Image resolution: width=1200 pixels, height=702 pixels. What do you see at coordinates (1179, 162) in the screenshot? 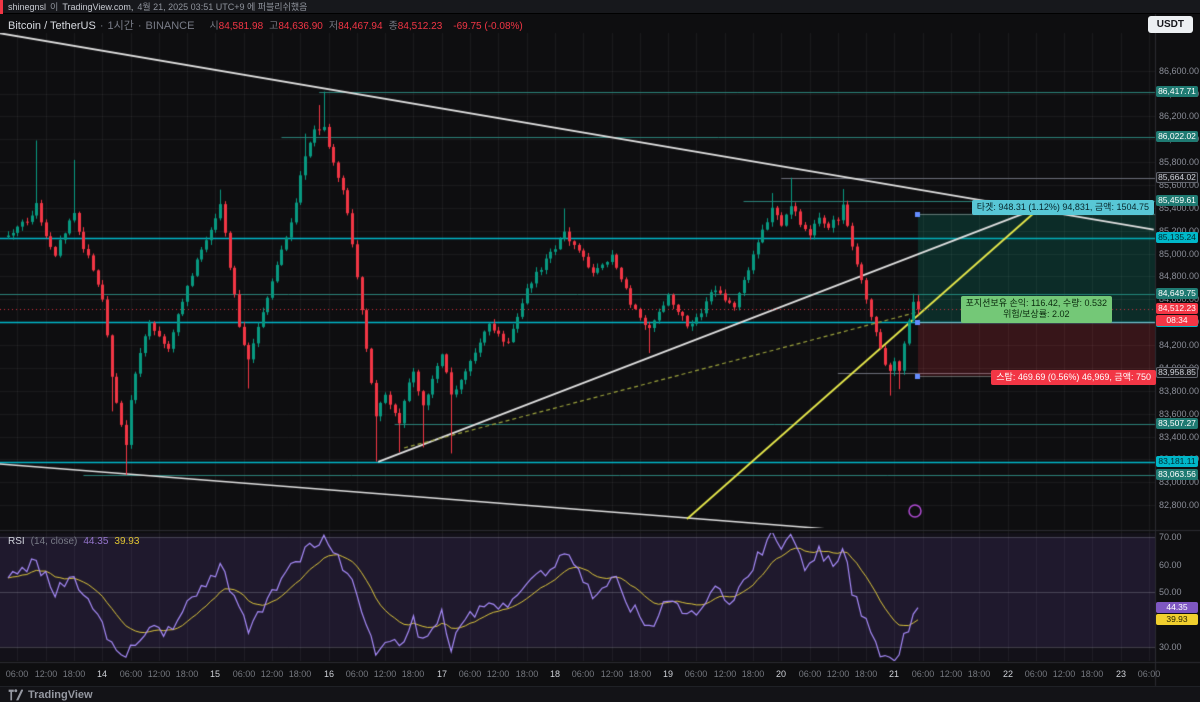
I see `price-tick: 85,800.00` at bounding box center [1179, 162].